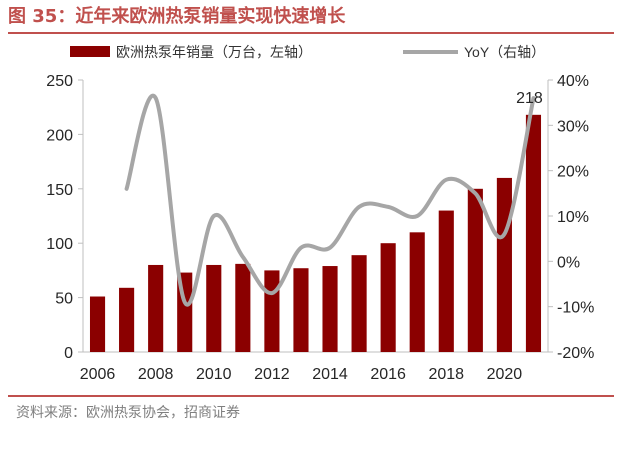  Describe the element at coordinates (59, 190) in the screenshot. I see `left-tick-label: 150` at that location.